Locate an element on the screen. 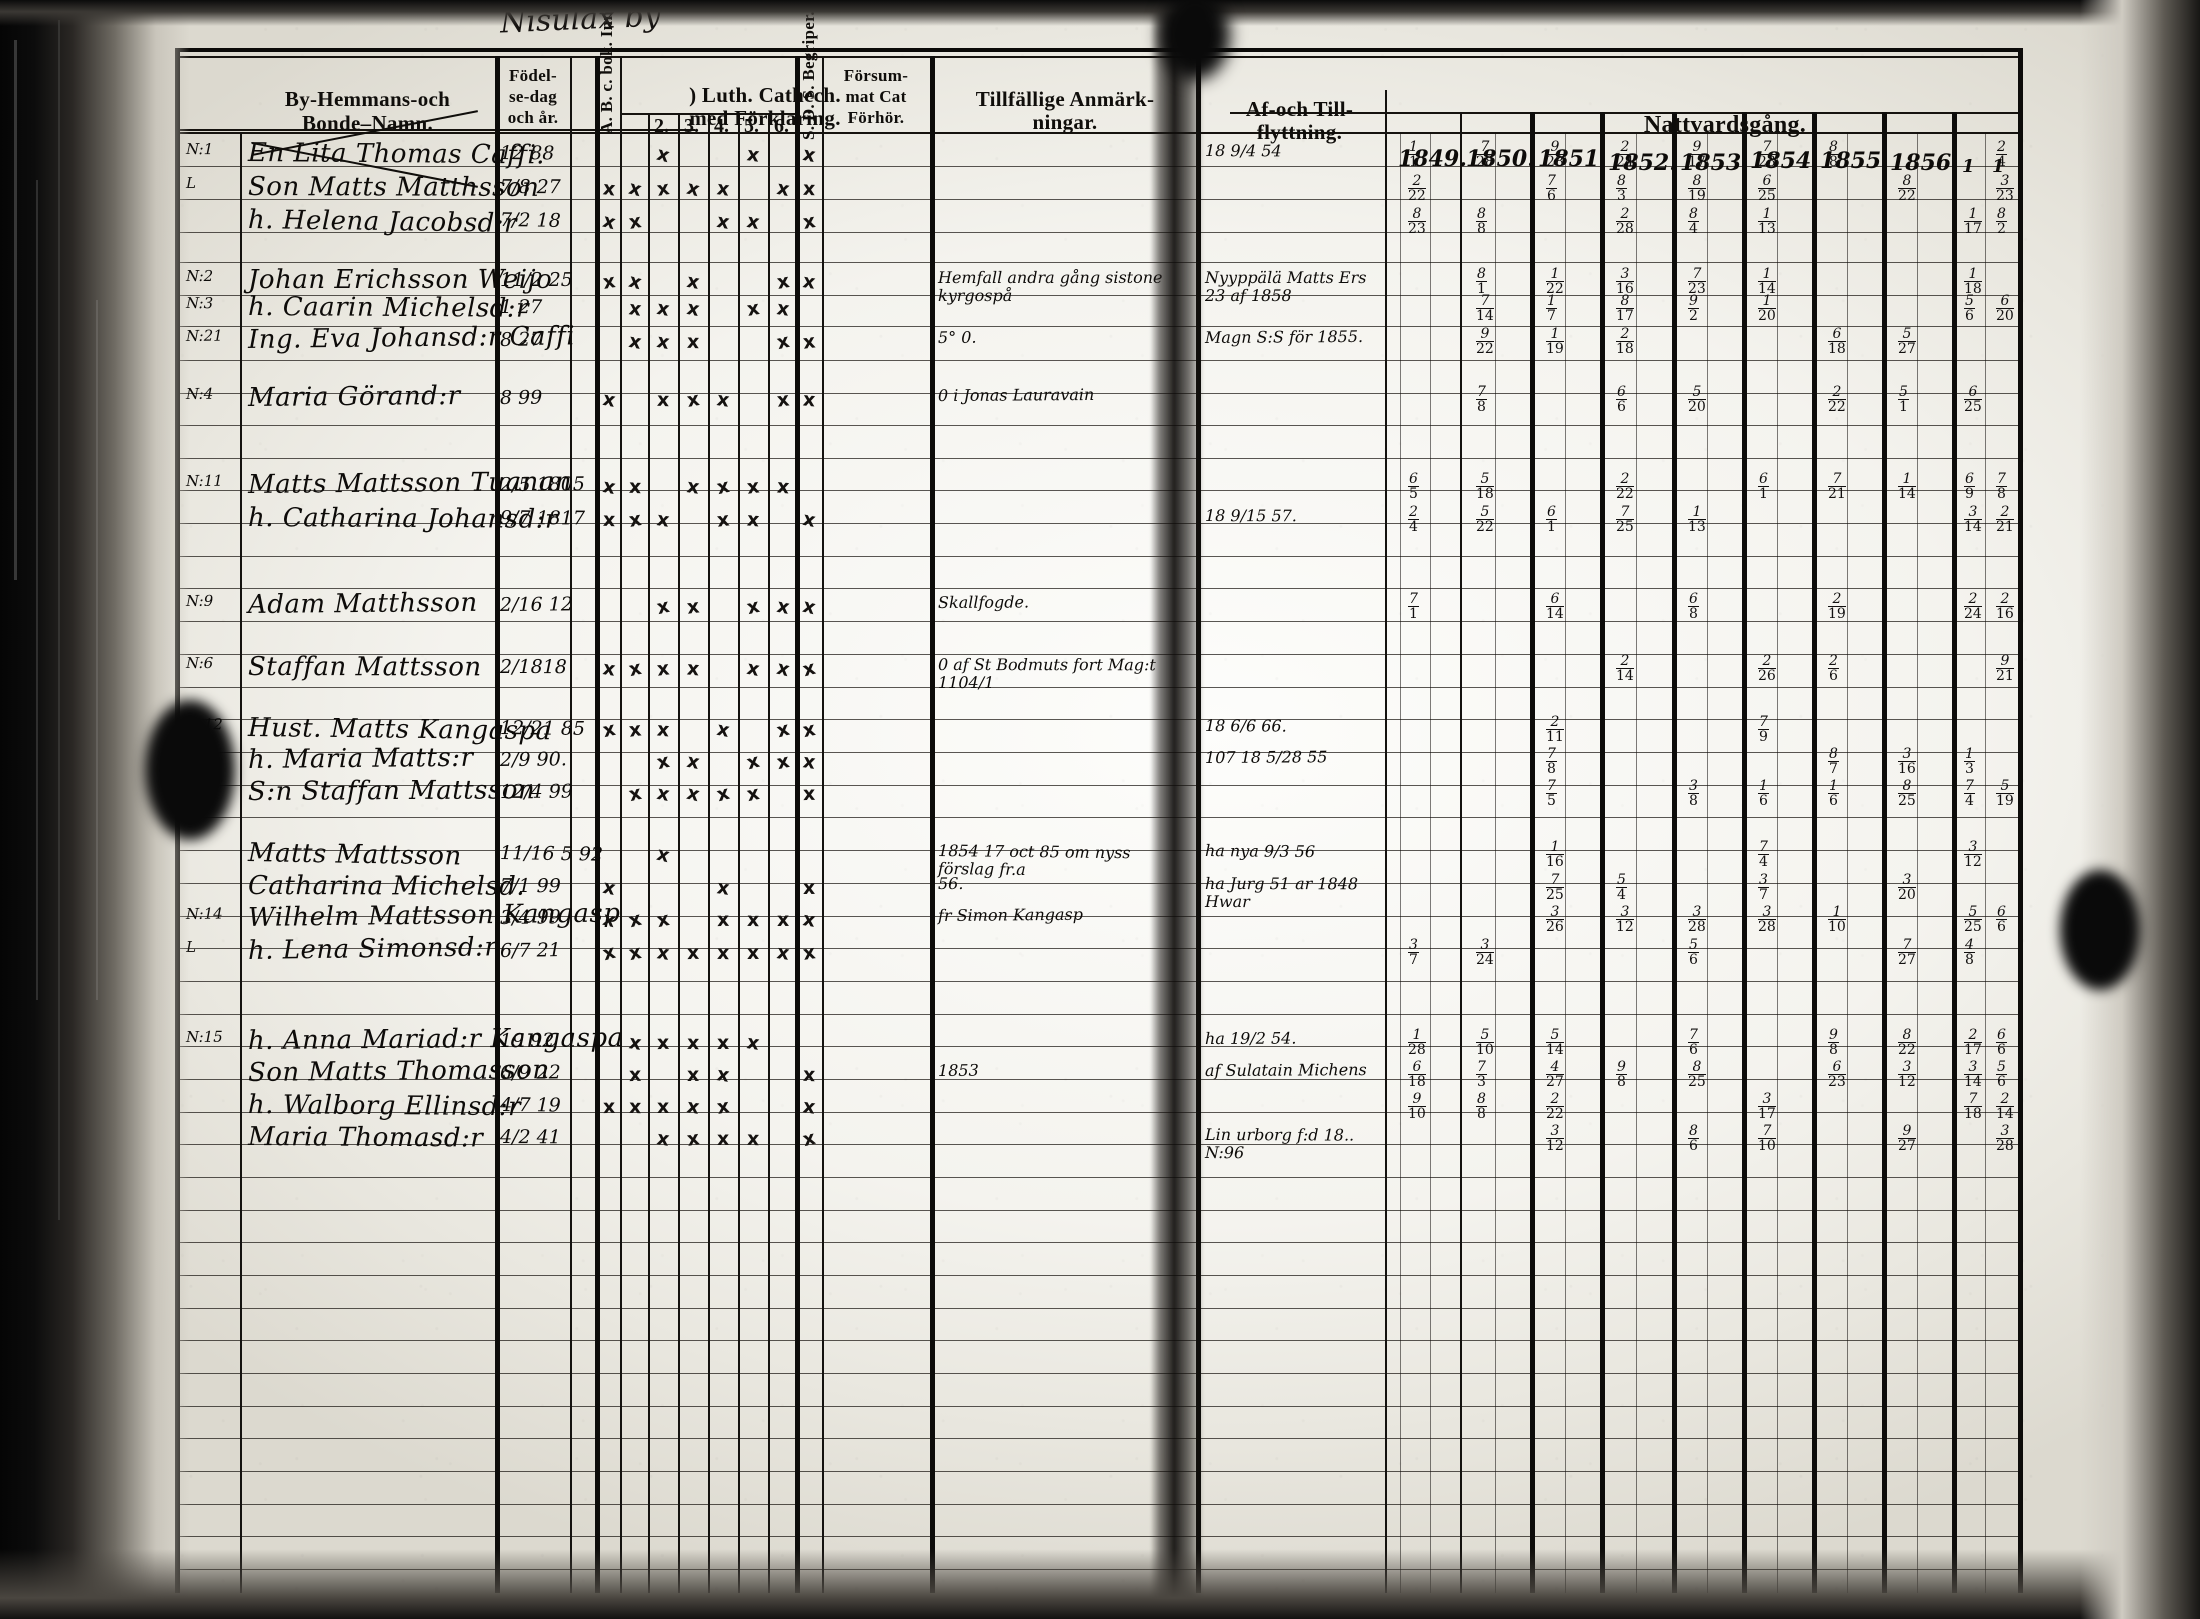 This screenshot has height=1619, width=2200. header-name-line2: Bonde–Namn. is located at coordinates (367, 123).